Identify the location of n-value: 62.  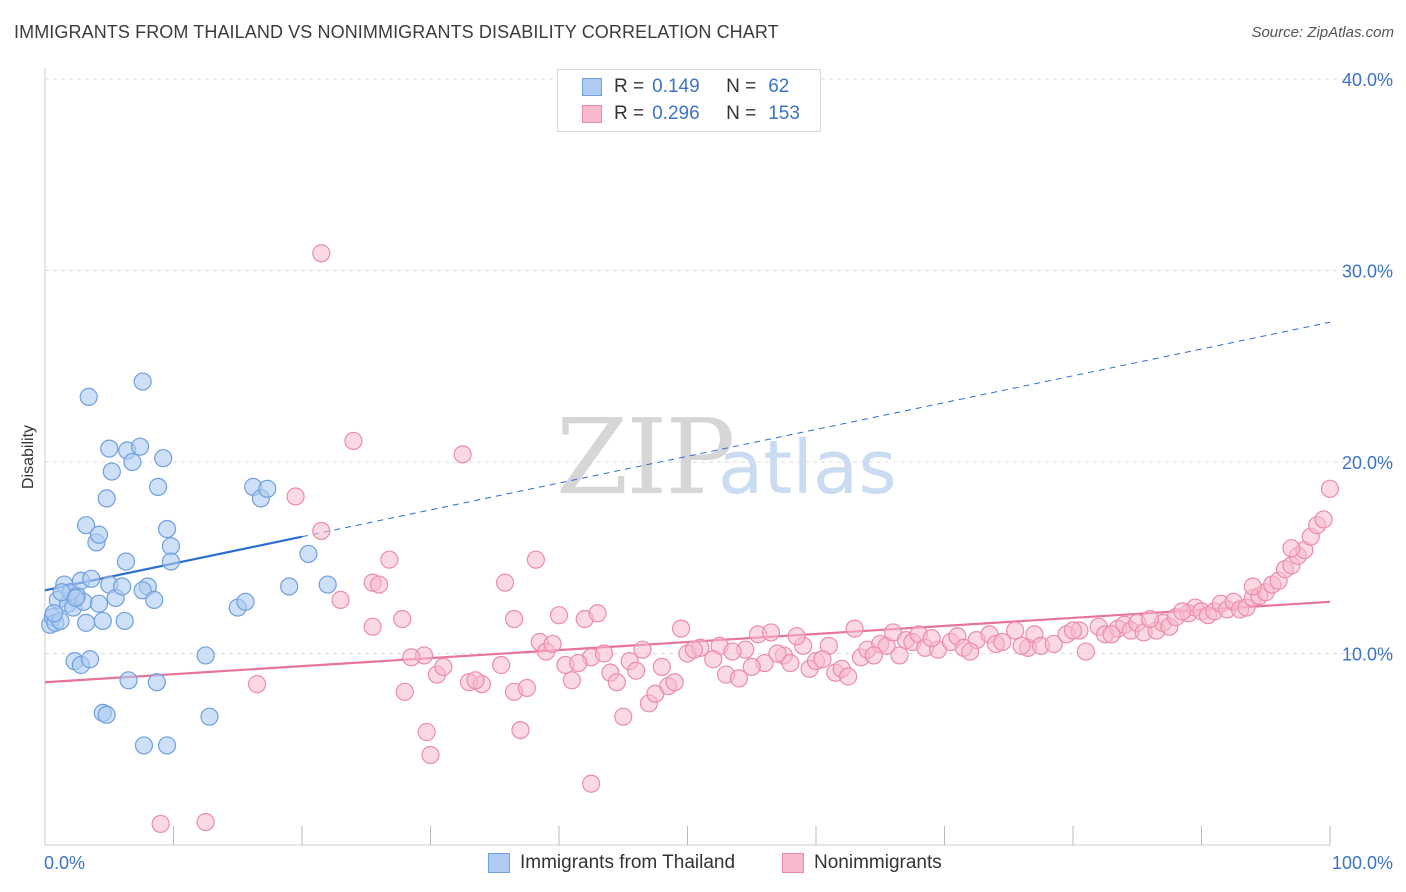
(779, 86).